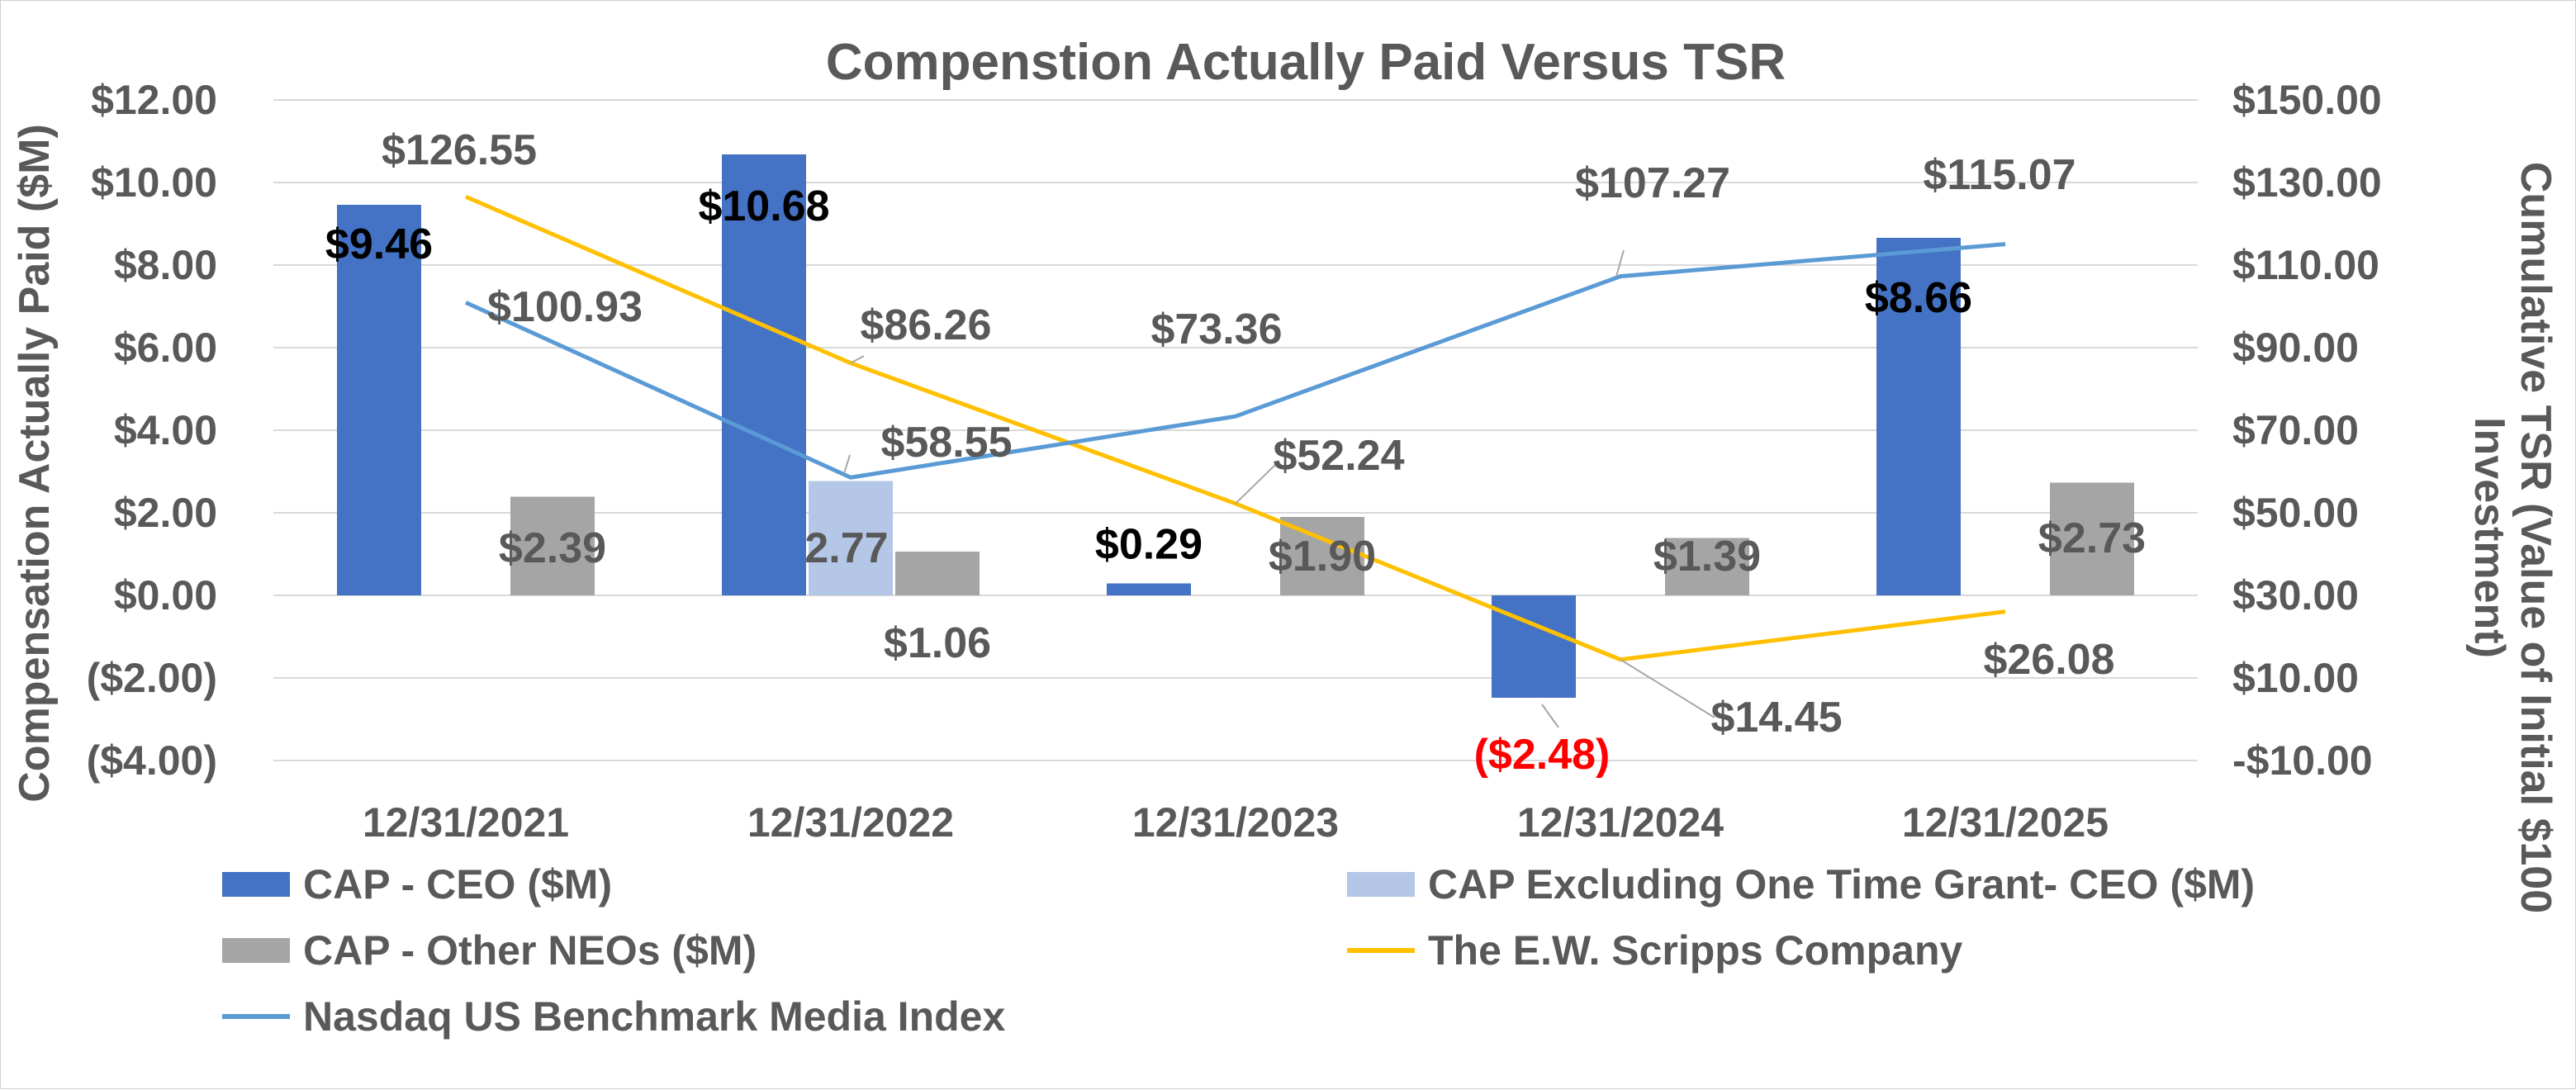  I want to click on right-tick-label: $50.00, so click(2295, 513).